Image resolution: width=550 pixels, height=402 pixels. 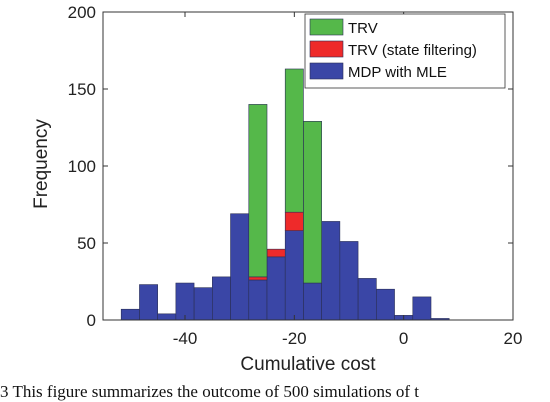 What do you see at coordinates (82, 12) in the screenshot?
I see `y-tick-label: 200` at bounding box center [82, 12].